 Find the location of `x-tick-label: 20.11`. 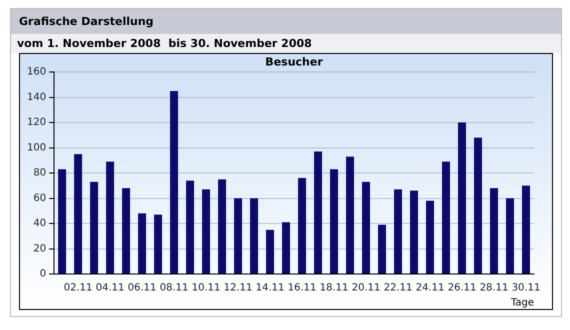

x-tick-label: 20.11 is located at coordinates (366, 288).